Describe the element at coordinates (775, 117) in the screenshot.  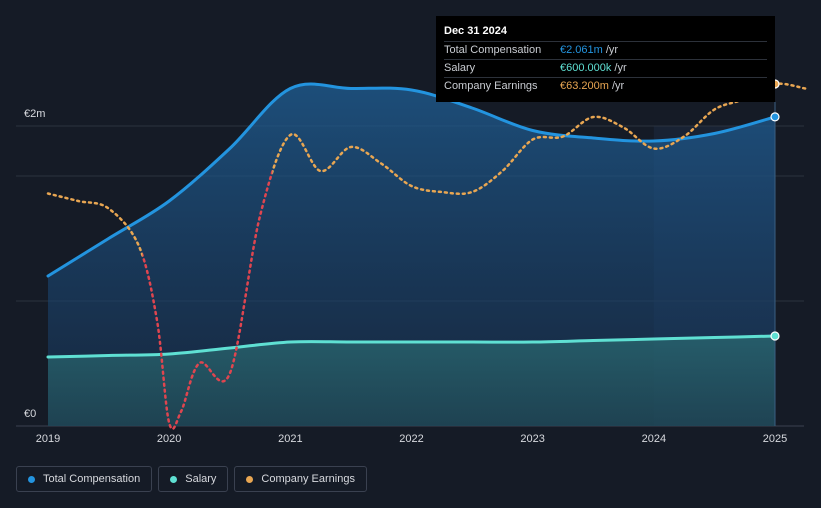
I see `point-total` at that location.